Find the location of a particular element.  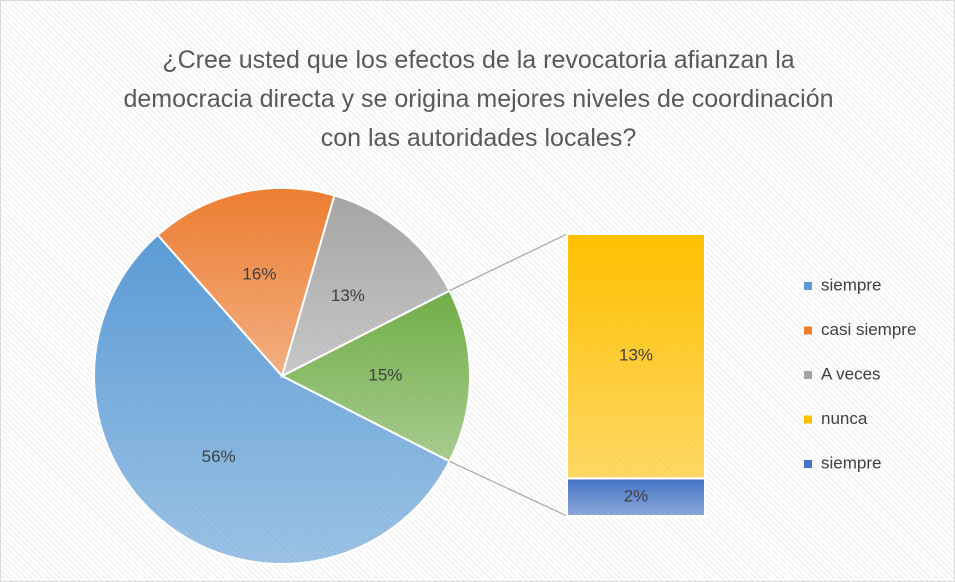

data-label: 16% is located at coordinates (259, 274).